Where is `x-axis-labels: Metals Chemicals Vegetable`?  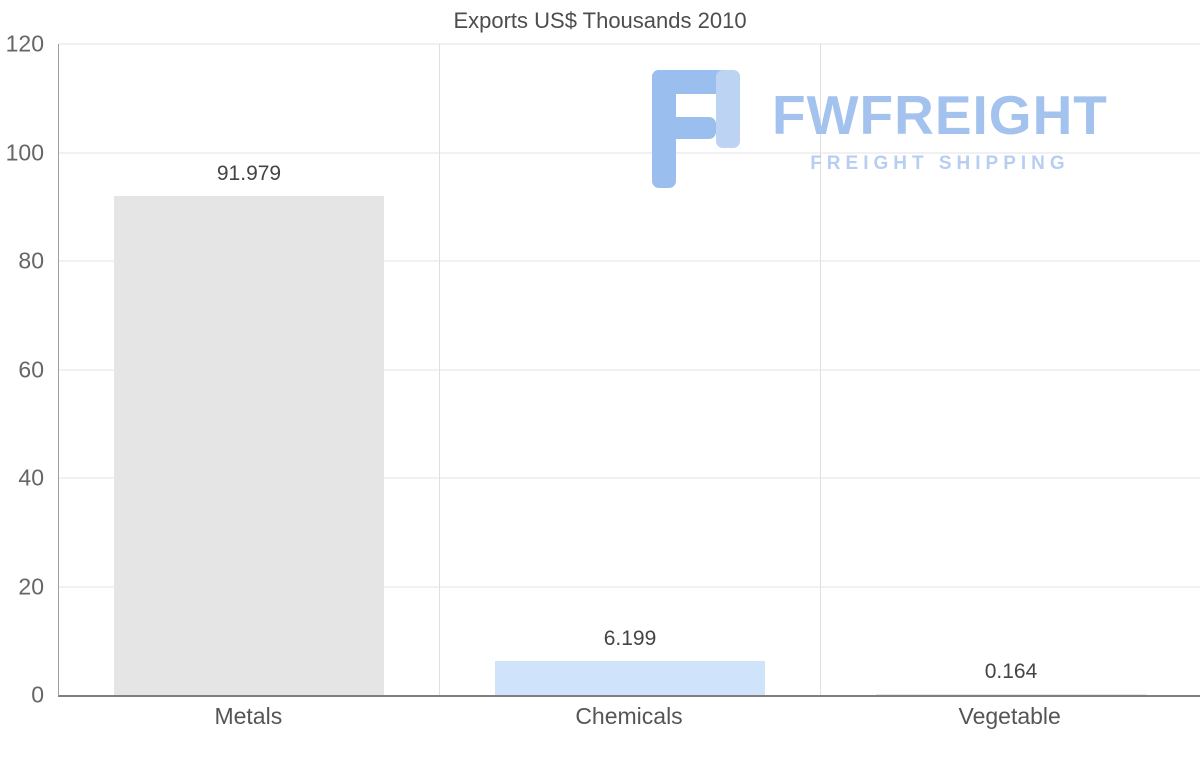
x-axis-labels: Metals Chemicals Vegetable is located at coordinates (629, 716).